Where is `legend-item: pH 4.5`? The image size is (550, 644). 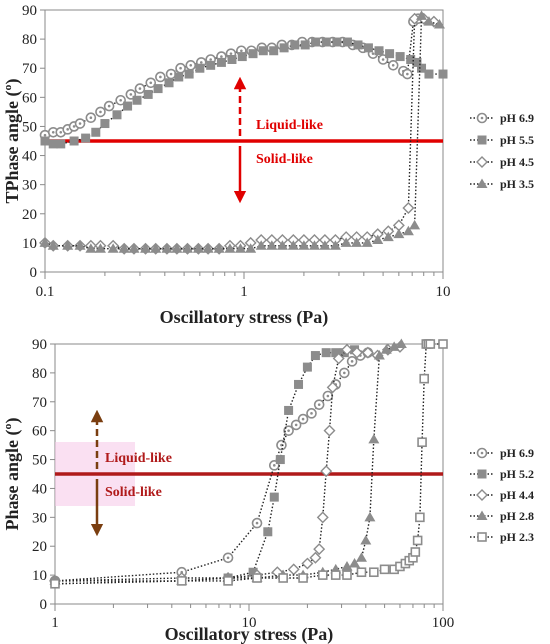 legend-item: pH 4.5 is located at coordinates (502, 162).